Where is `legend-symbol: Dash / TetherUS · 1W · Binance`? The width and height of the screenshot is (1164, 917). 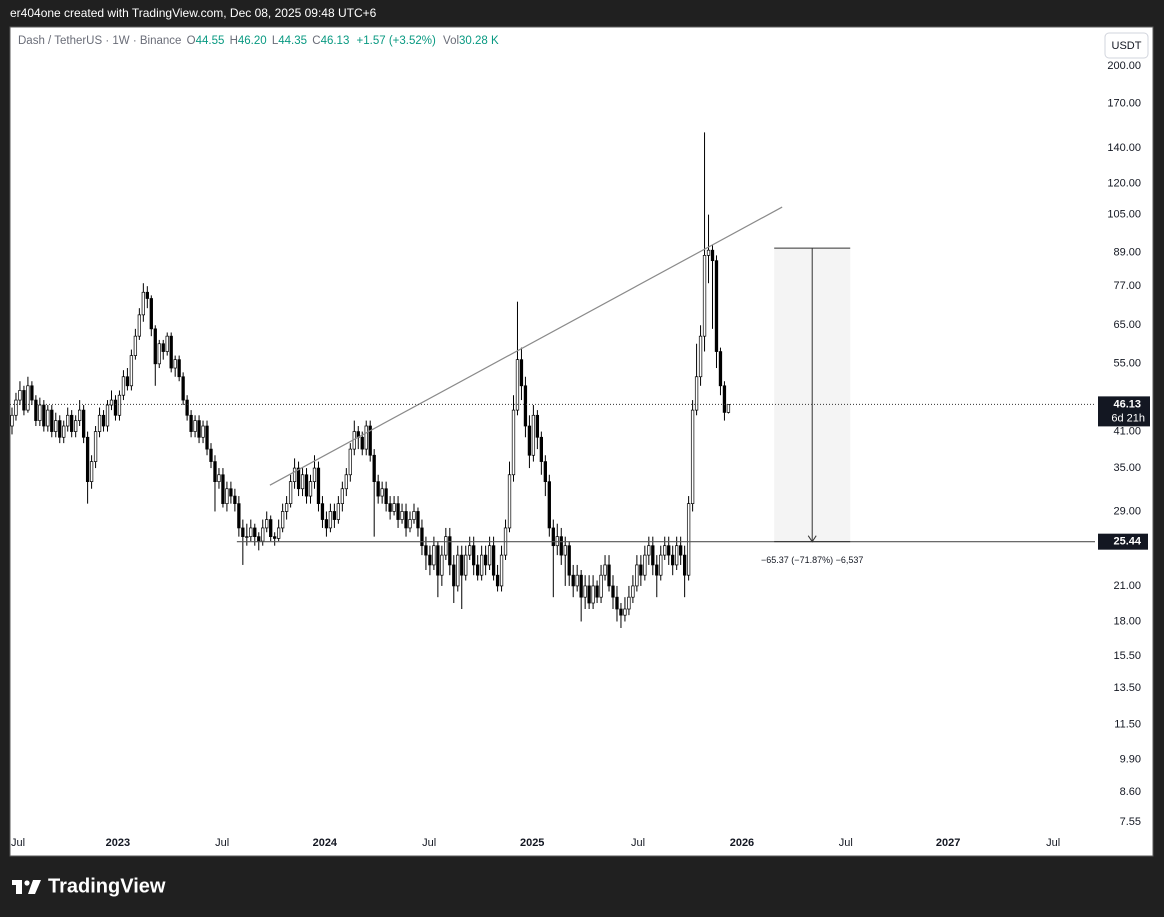
legend-symbol: Dash / TetherUS · 1W · Binance is located at coordinates (99, 41).